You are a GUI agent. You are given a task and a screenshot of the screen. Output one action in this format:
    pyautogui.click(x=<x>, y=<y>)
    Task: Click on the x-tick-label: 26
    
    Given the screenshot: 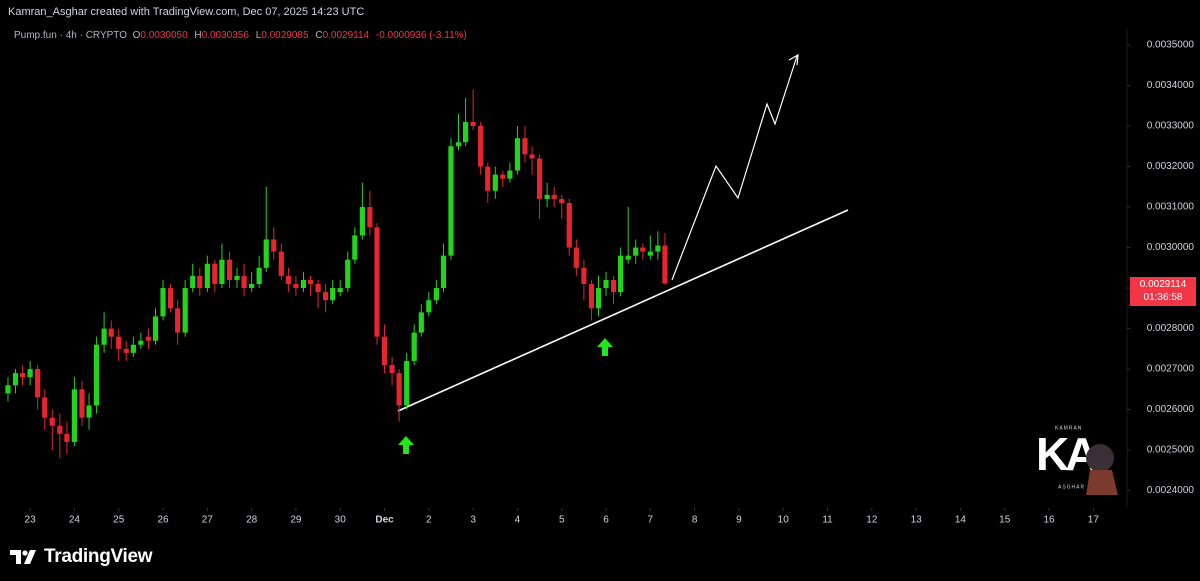 What is the action you would take?
    pyautogui.click(x=163, y=520)
    